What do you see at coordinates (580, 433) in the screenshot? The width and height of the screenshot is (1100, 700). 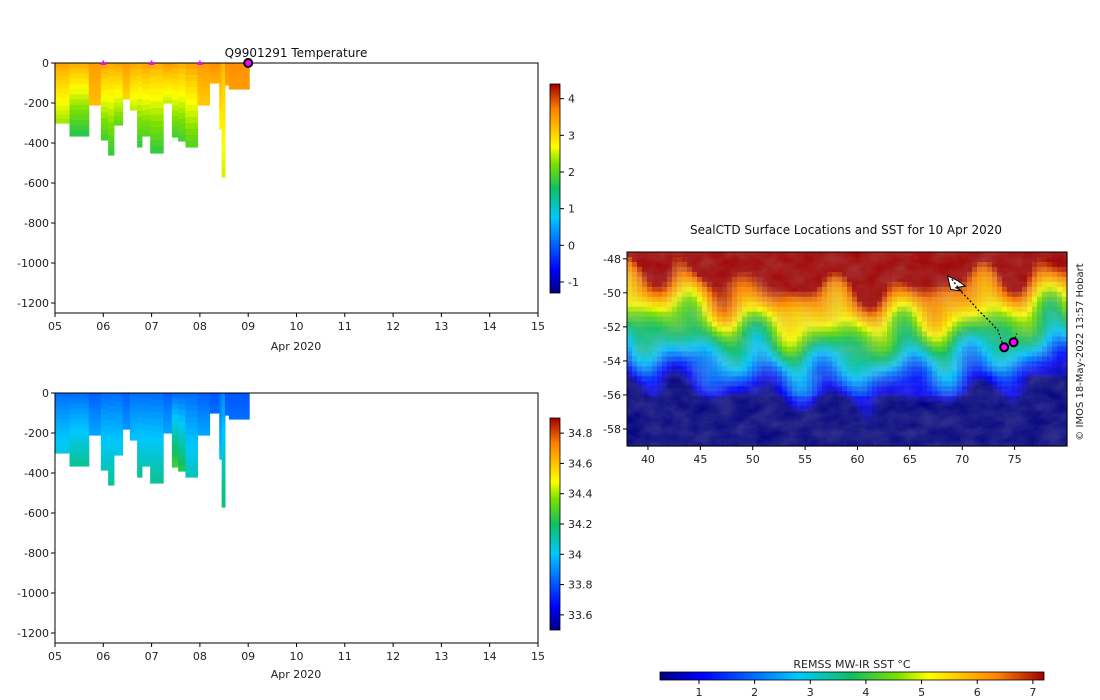 I see `colorbar-tick-label: 34.8` at bounding box center [580, 433].